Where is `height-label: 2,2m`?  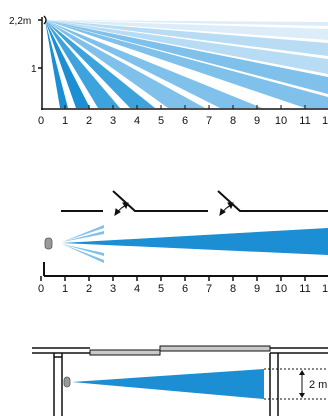
height-label: 2,2m is located at coordinates (20, 21).